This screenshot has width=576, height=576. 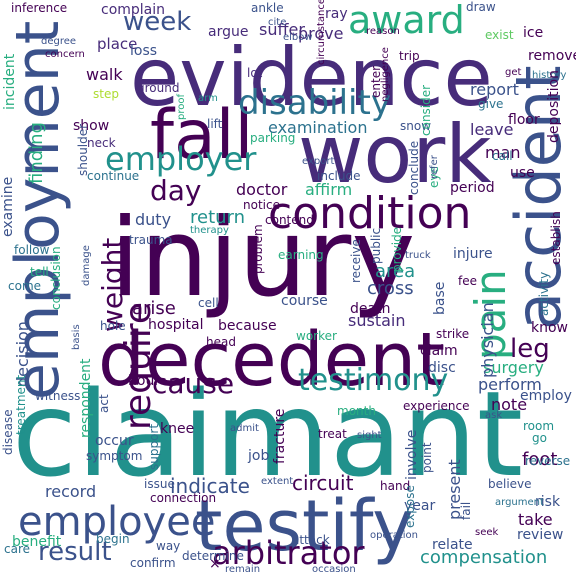 I want to click on word-hole: hole, so click(x=113, y=326).